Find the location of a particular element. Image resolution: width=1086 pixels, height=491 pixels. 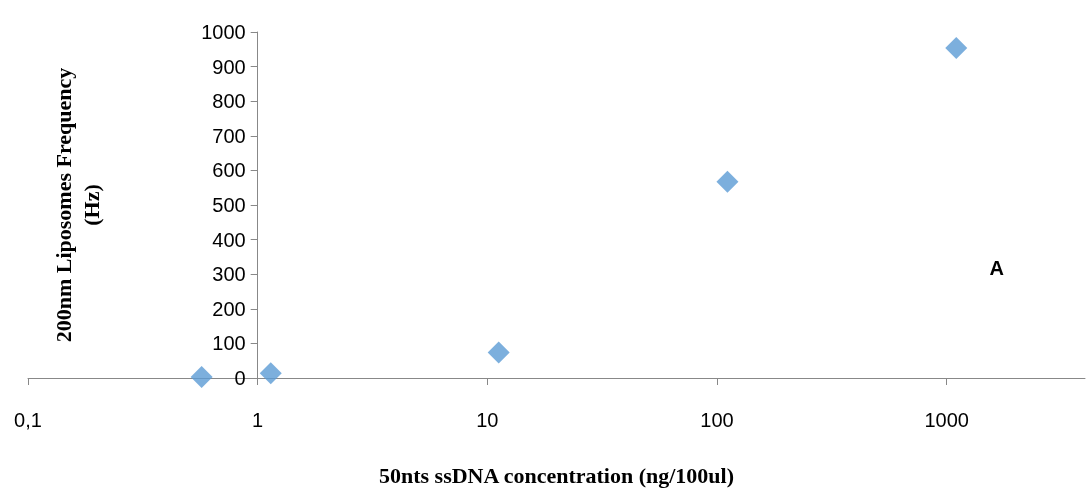

y-tick-label: 800 is located at coordinates (229, 101).